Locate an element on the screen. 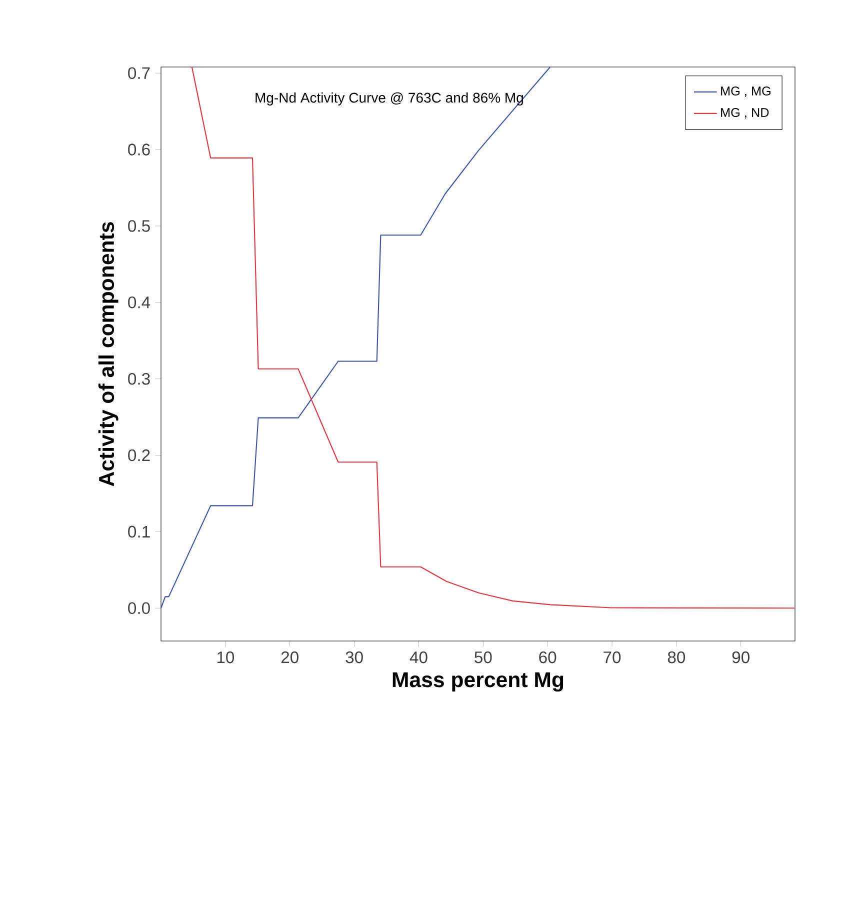 The image size is (844, 901). y-axis-title: Activity of all components is located at coordinates (108, 354).